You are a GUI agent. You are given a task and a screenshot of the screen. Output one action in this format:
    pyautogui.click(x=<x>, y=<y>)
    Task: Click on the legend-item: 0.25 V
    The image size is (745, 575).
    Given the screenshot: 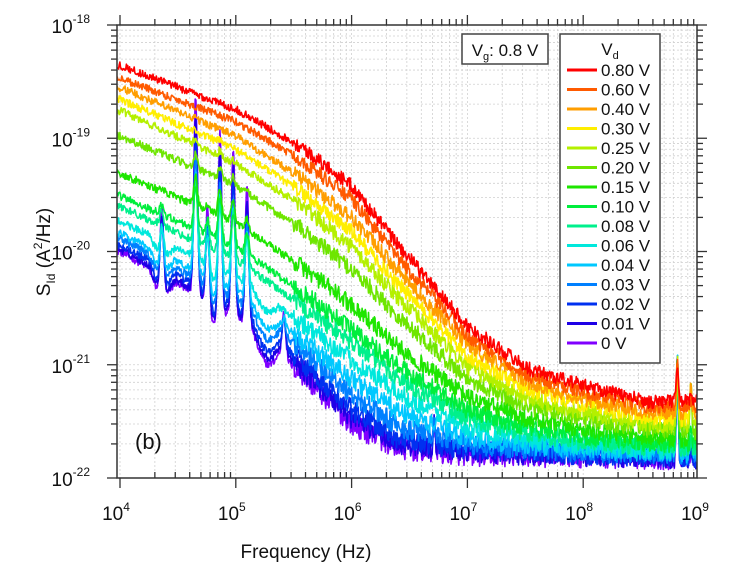 What is the action you would take?
    pyautogui.click(x=609, y=148)
    